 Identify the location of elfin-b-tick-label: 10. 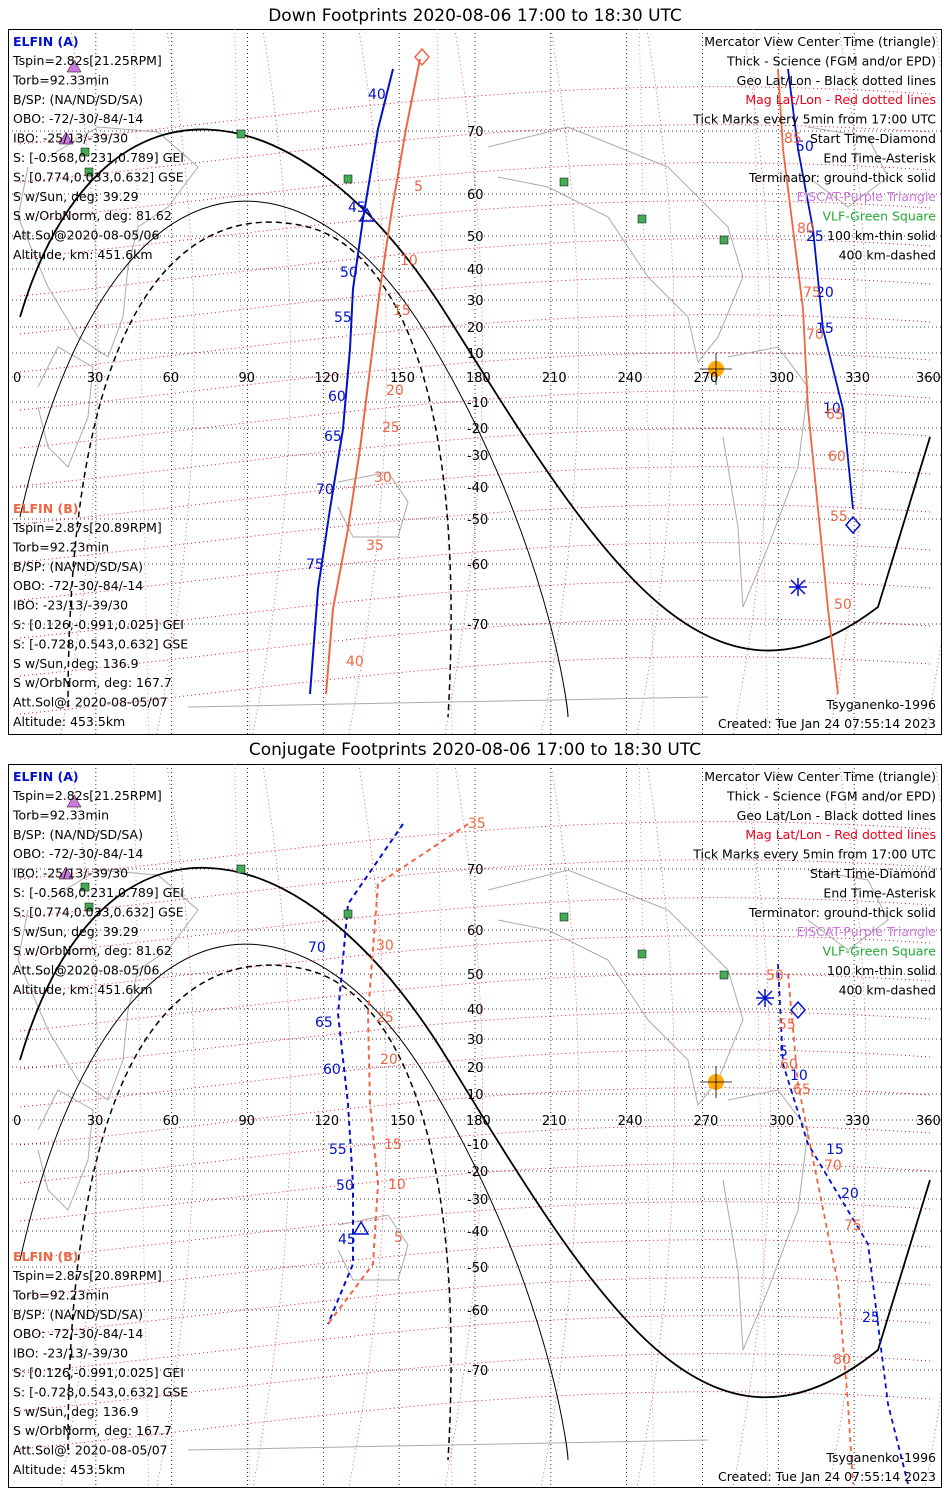
(409, 261).